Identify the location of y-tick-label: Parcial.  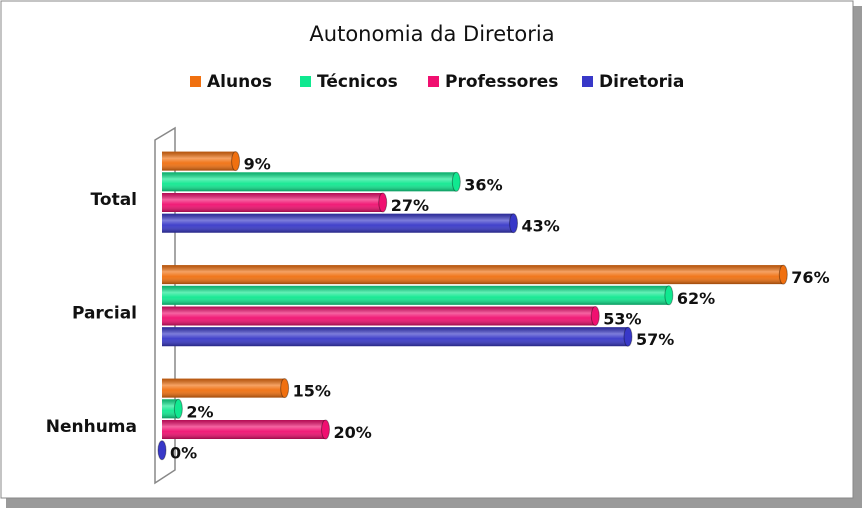
(104, 314).